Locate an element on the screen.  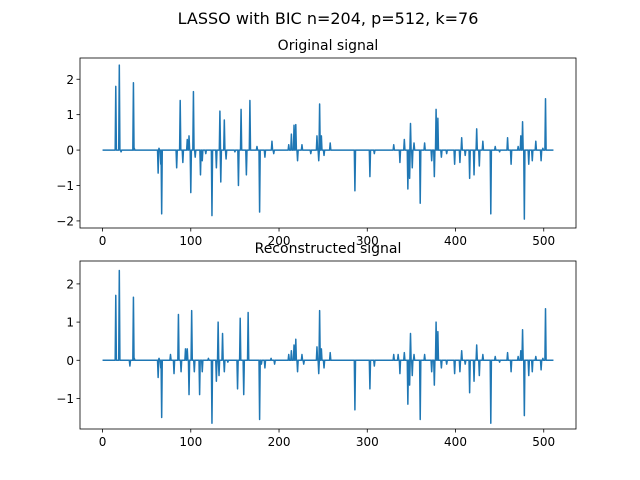
figure-suptitle: LASSO with BIC n=204, p=512, k=76 is located at coordinates (328, 18).